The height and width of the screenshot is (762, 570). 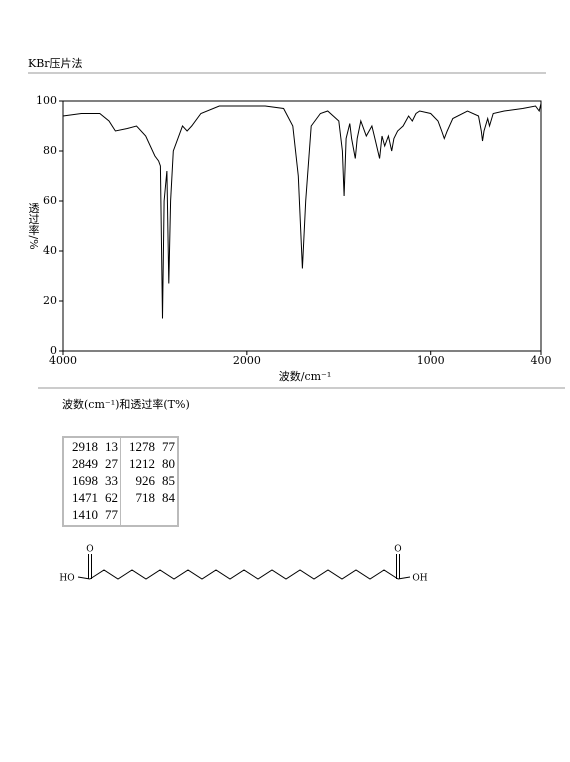 What do you see at coordinates (168, 497) in the screenshot?
I see `transmittance: 84` at bounding box center [168, 497].